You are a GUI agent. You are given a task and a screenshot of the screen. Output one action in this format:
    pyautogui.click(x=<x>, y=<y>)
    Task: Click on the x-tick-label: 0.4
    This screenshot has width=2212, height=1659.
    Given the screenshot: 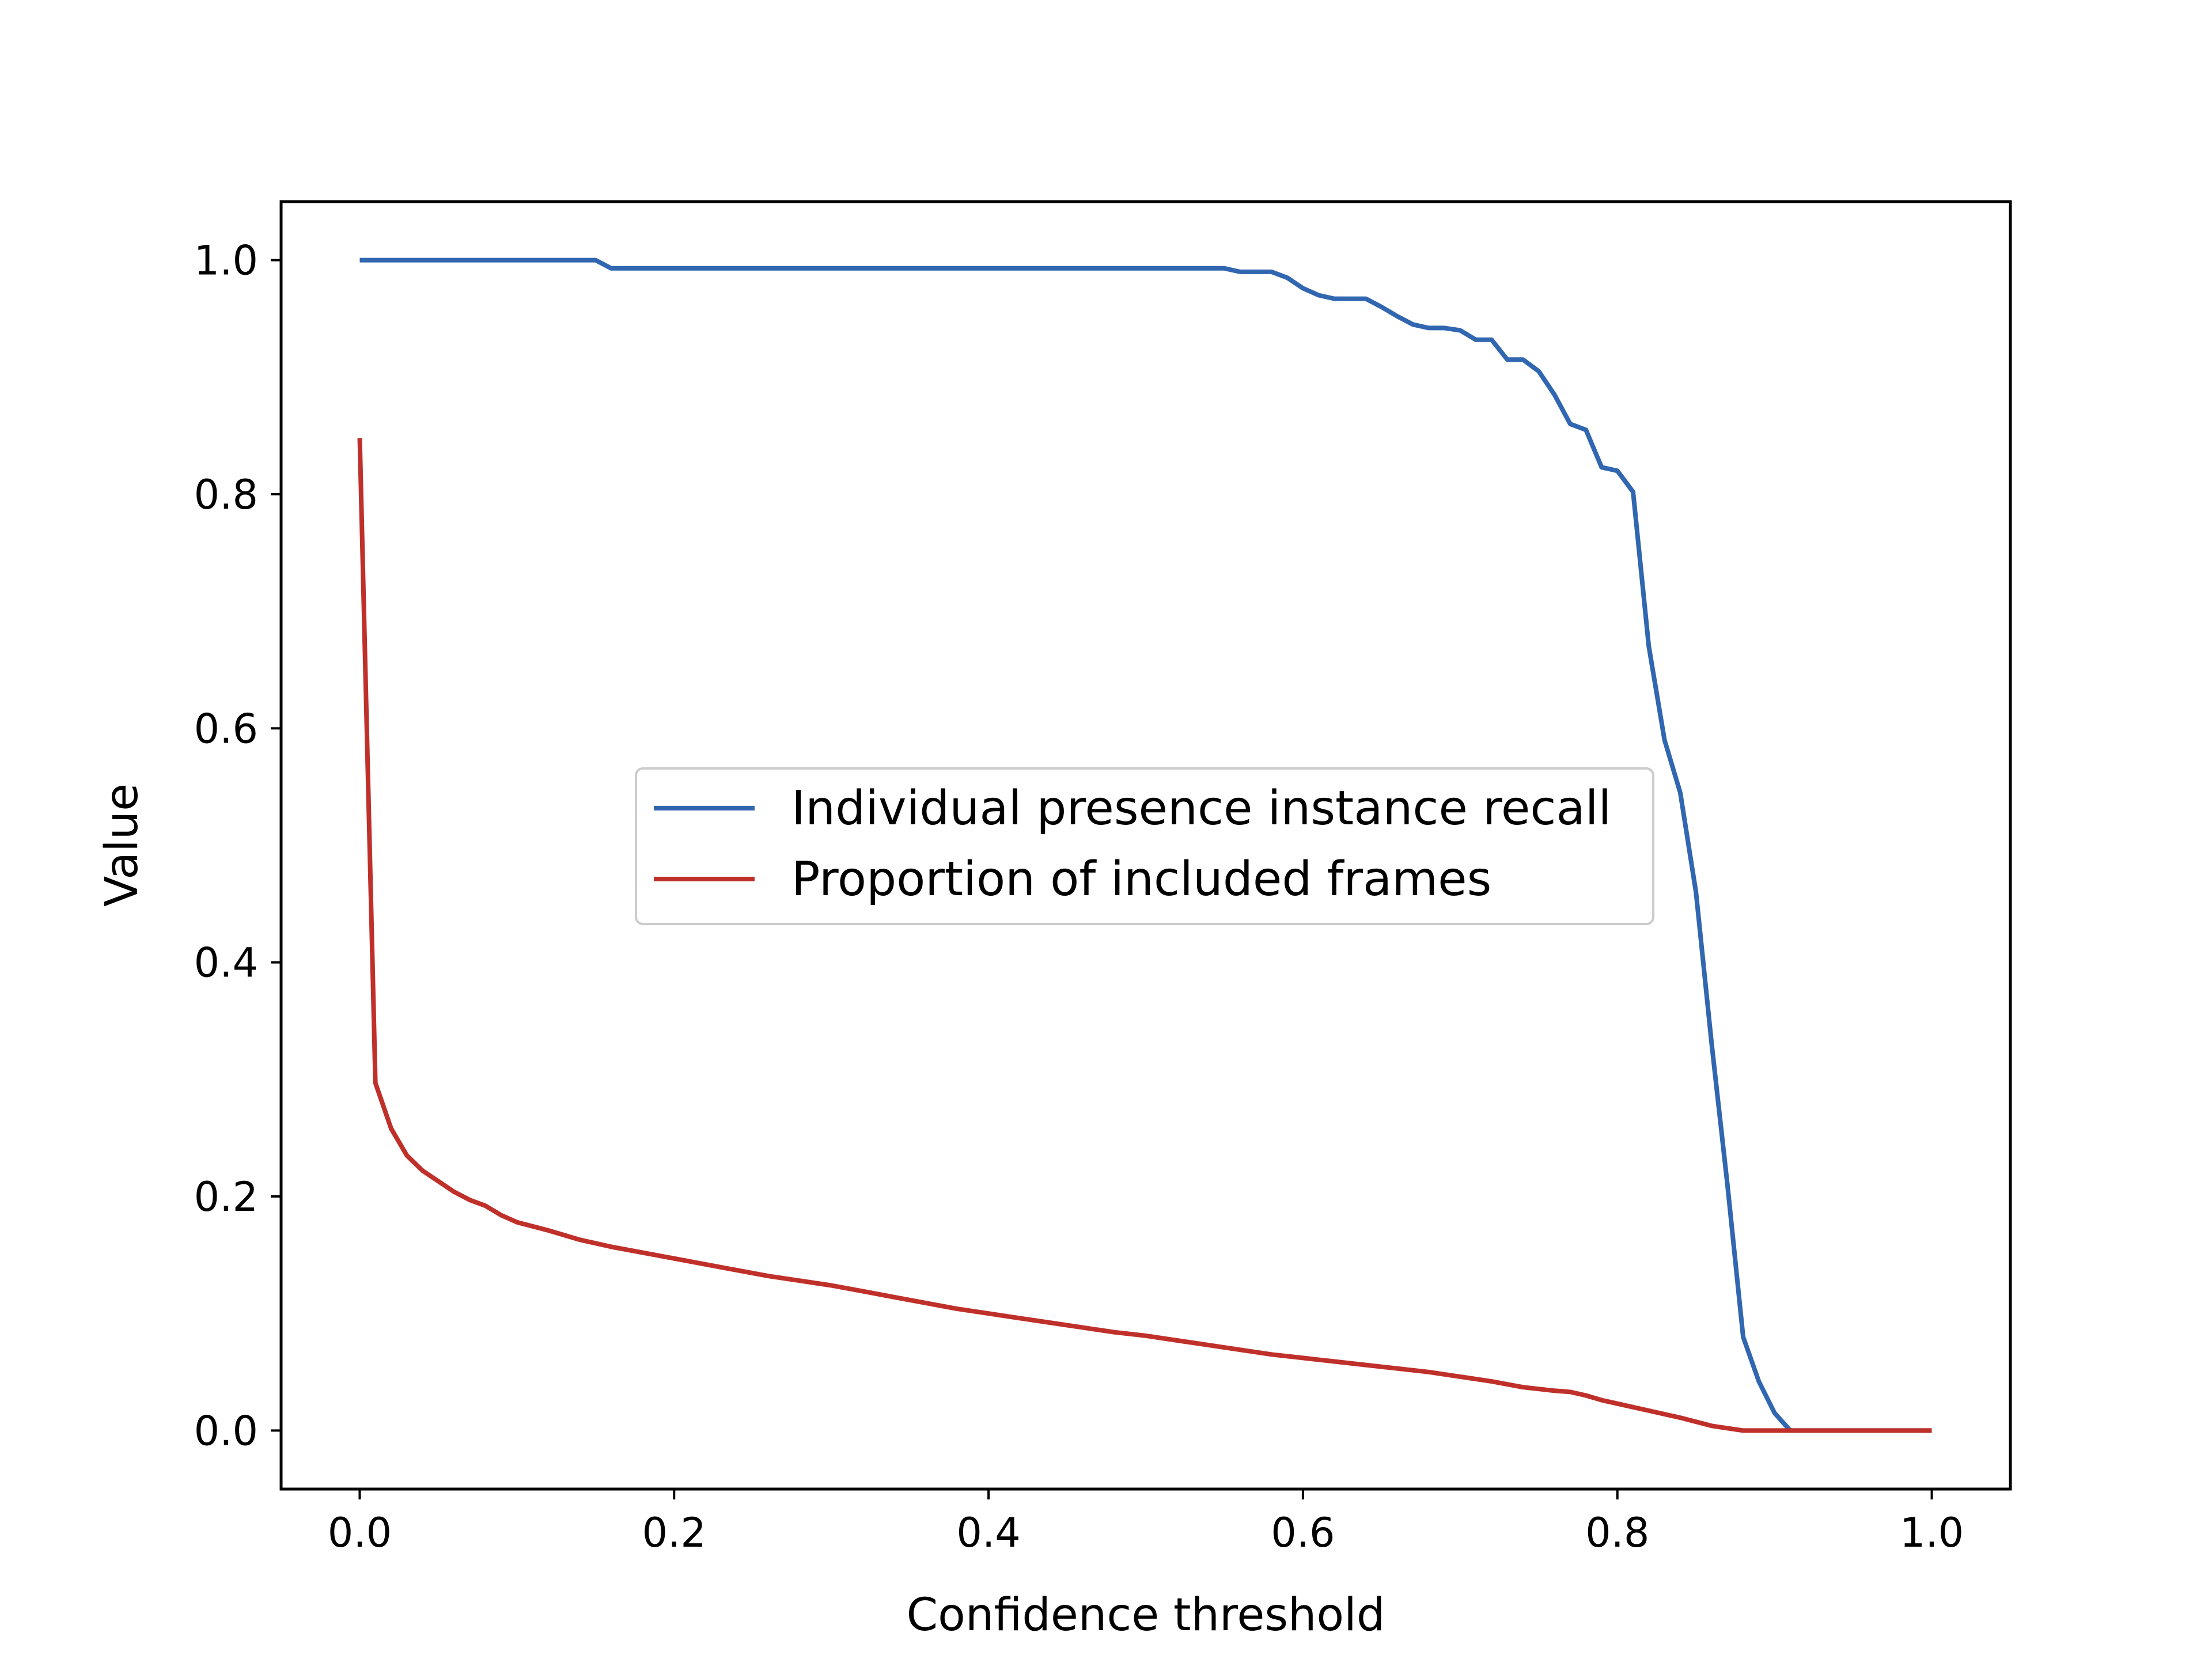 What is the action you would take?
    pyautogui.click(x=988, y=1532)
    